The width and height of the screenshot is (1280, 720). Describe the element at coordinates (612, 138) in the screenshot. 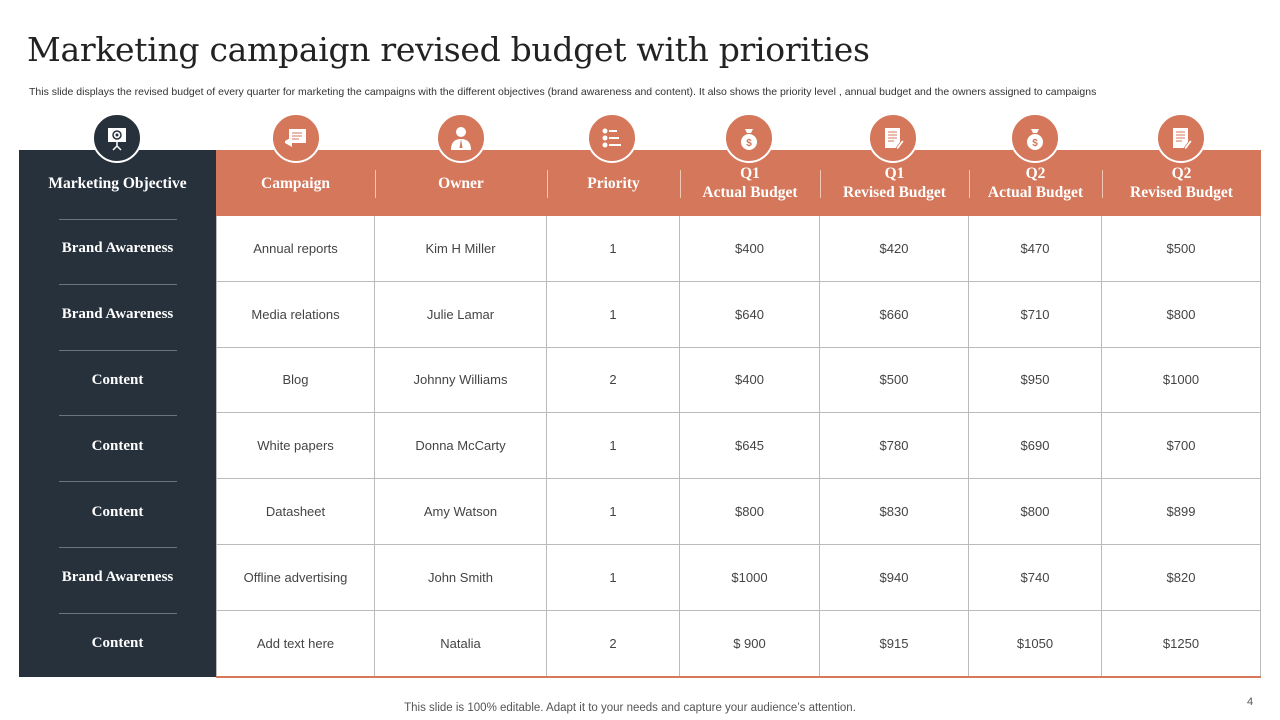

I see `checklist-icon` at that location.